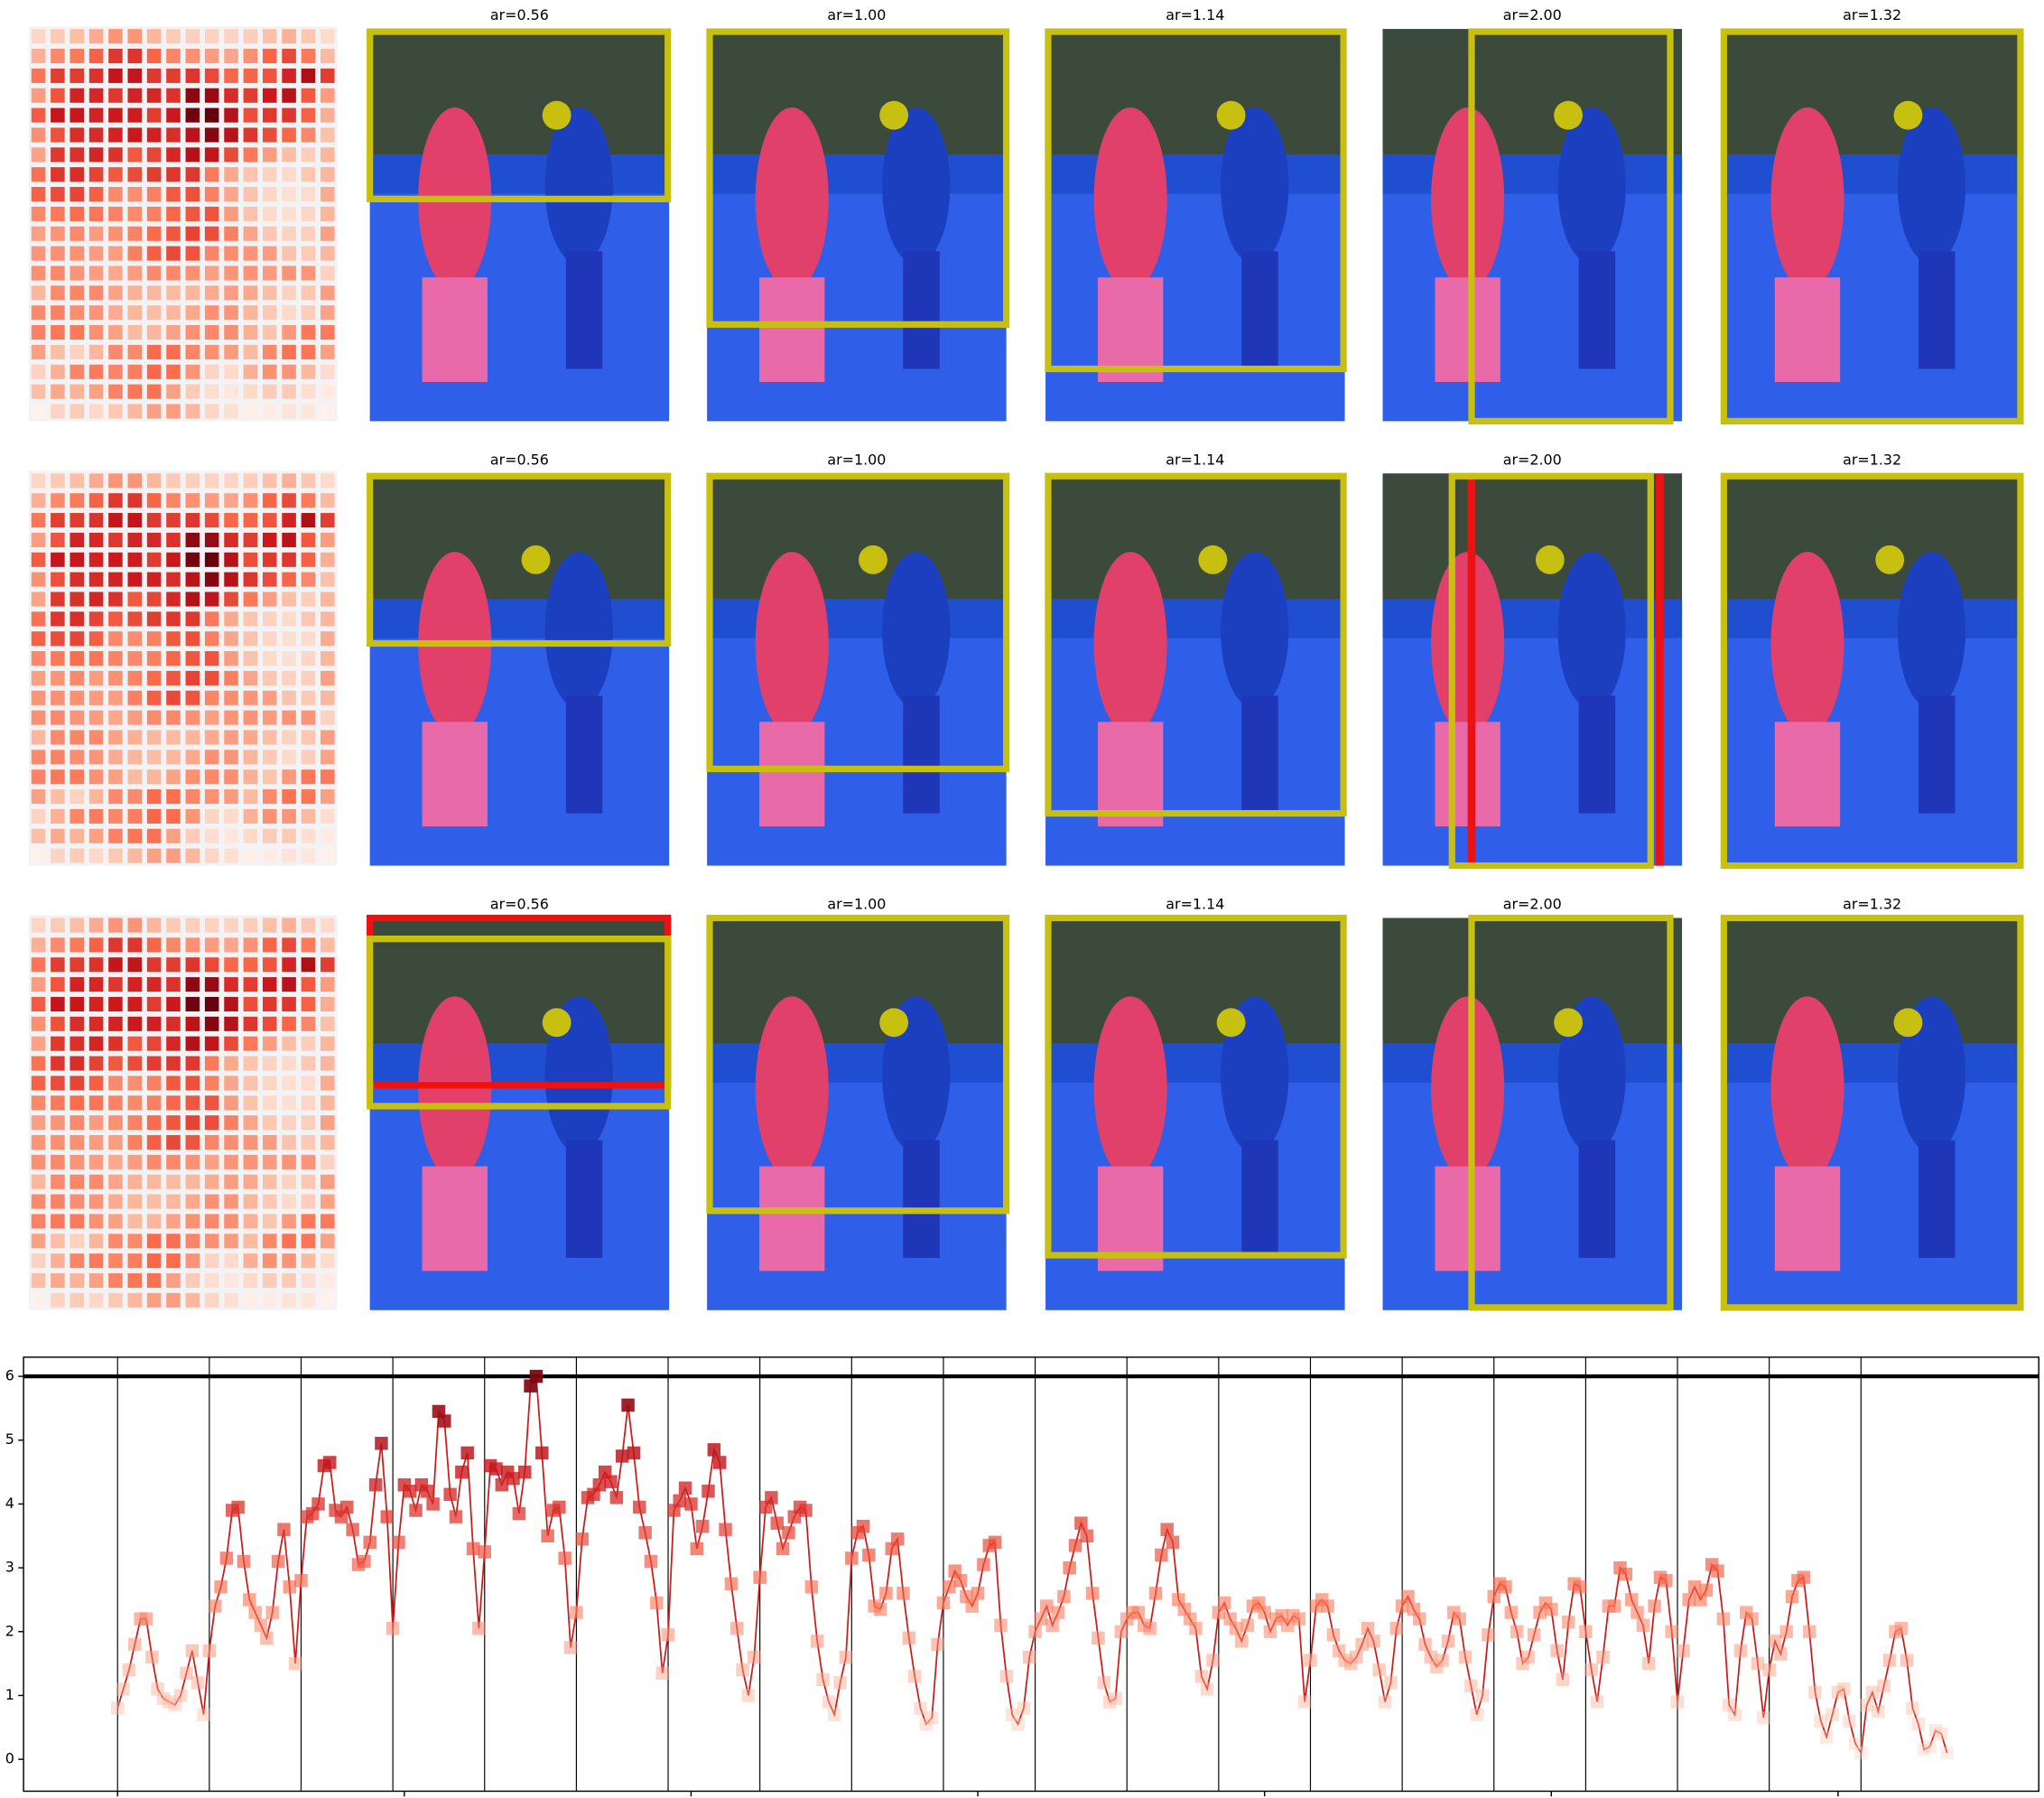 The width and height of the screenshot is (2044, 1798). Describe the element at coordinates (792, 1088) in the screenshot. I see `player-red` at that location.